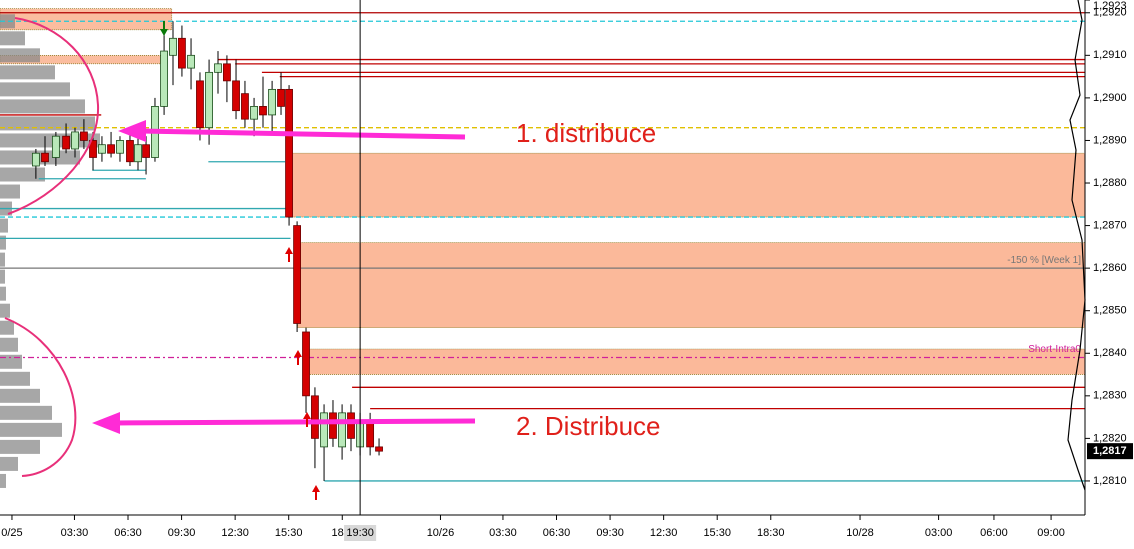 This screenshot has width=1134, height=549. I want to click on y-tick-label: 1,2850, so click(1110, 311).